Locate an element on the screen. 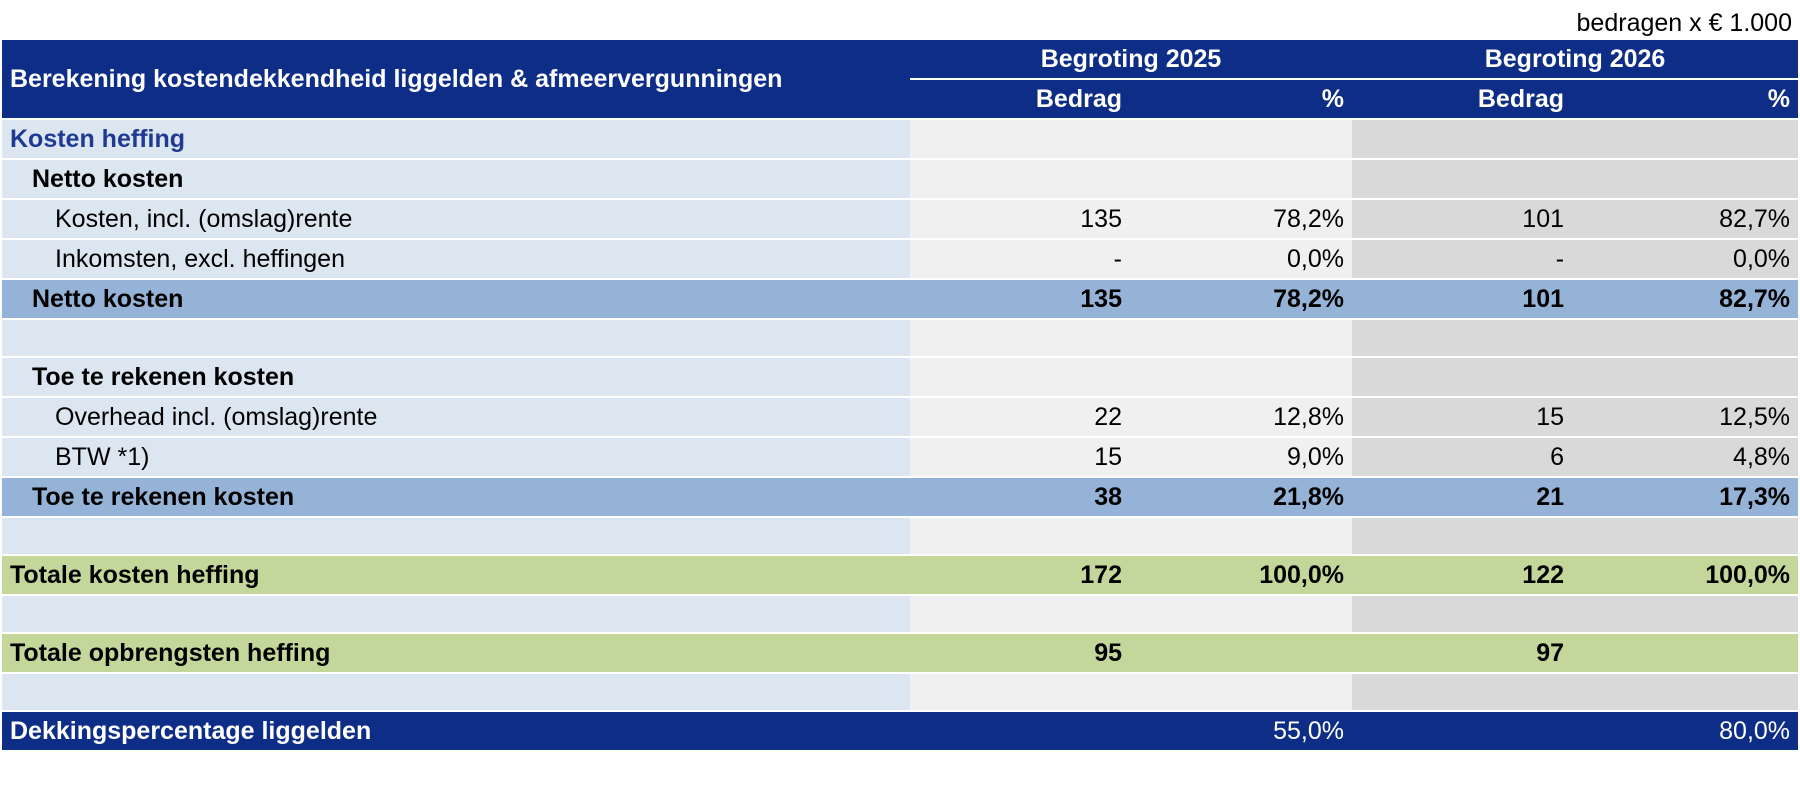 The image size is (1800, 790). cell-bedrag-2025: 15 is located at coordinates (1020, 457).